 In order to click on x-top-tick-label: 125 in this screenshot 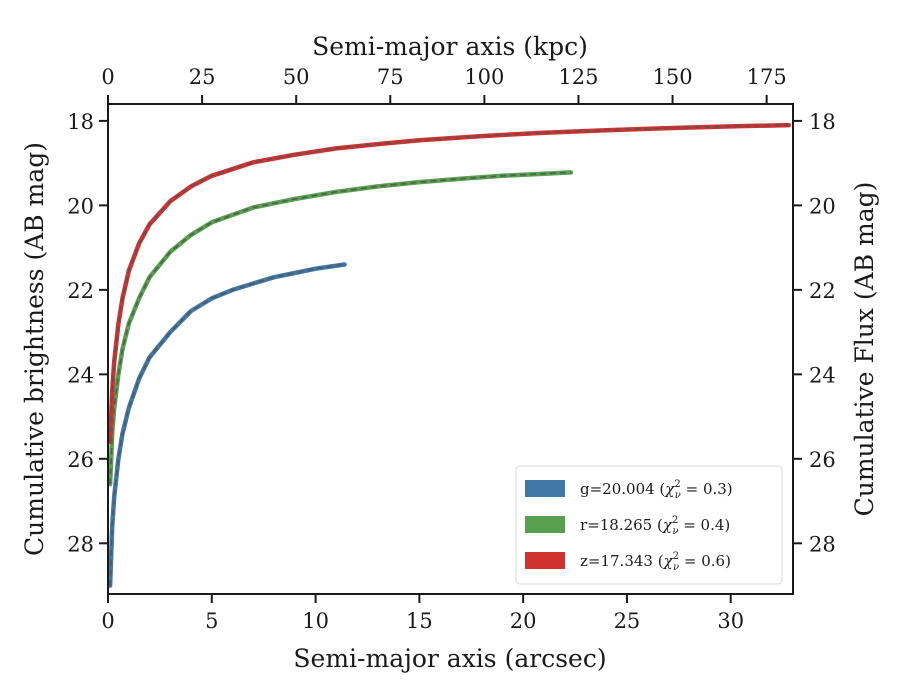, I will do `click(578, 77)`.